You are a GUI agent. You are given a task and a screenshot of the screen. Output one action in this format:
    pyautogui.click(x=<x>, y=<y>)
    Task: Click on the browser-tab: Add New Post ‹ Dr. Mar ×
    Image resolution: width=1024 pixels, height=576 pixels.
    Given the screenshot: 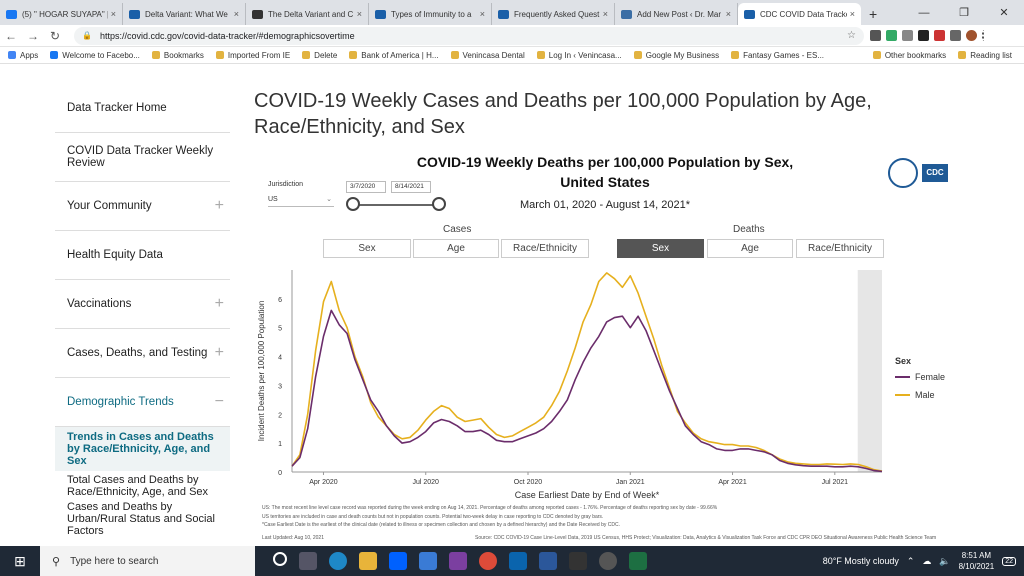 What is the action you would take?
    pyautogui.click(x=676, y=14)
    